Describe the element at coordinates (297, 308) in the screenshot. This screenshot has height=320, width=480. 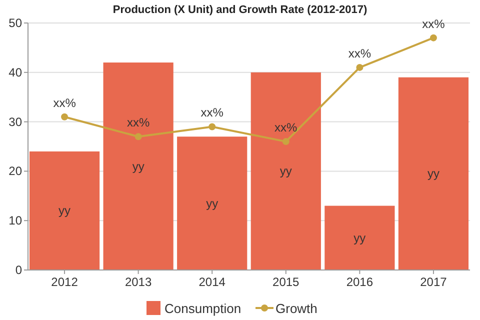
I see `legend-label: Growth` at that location.